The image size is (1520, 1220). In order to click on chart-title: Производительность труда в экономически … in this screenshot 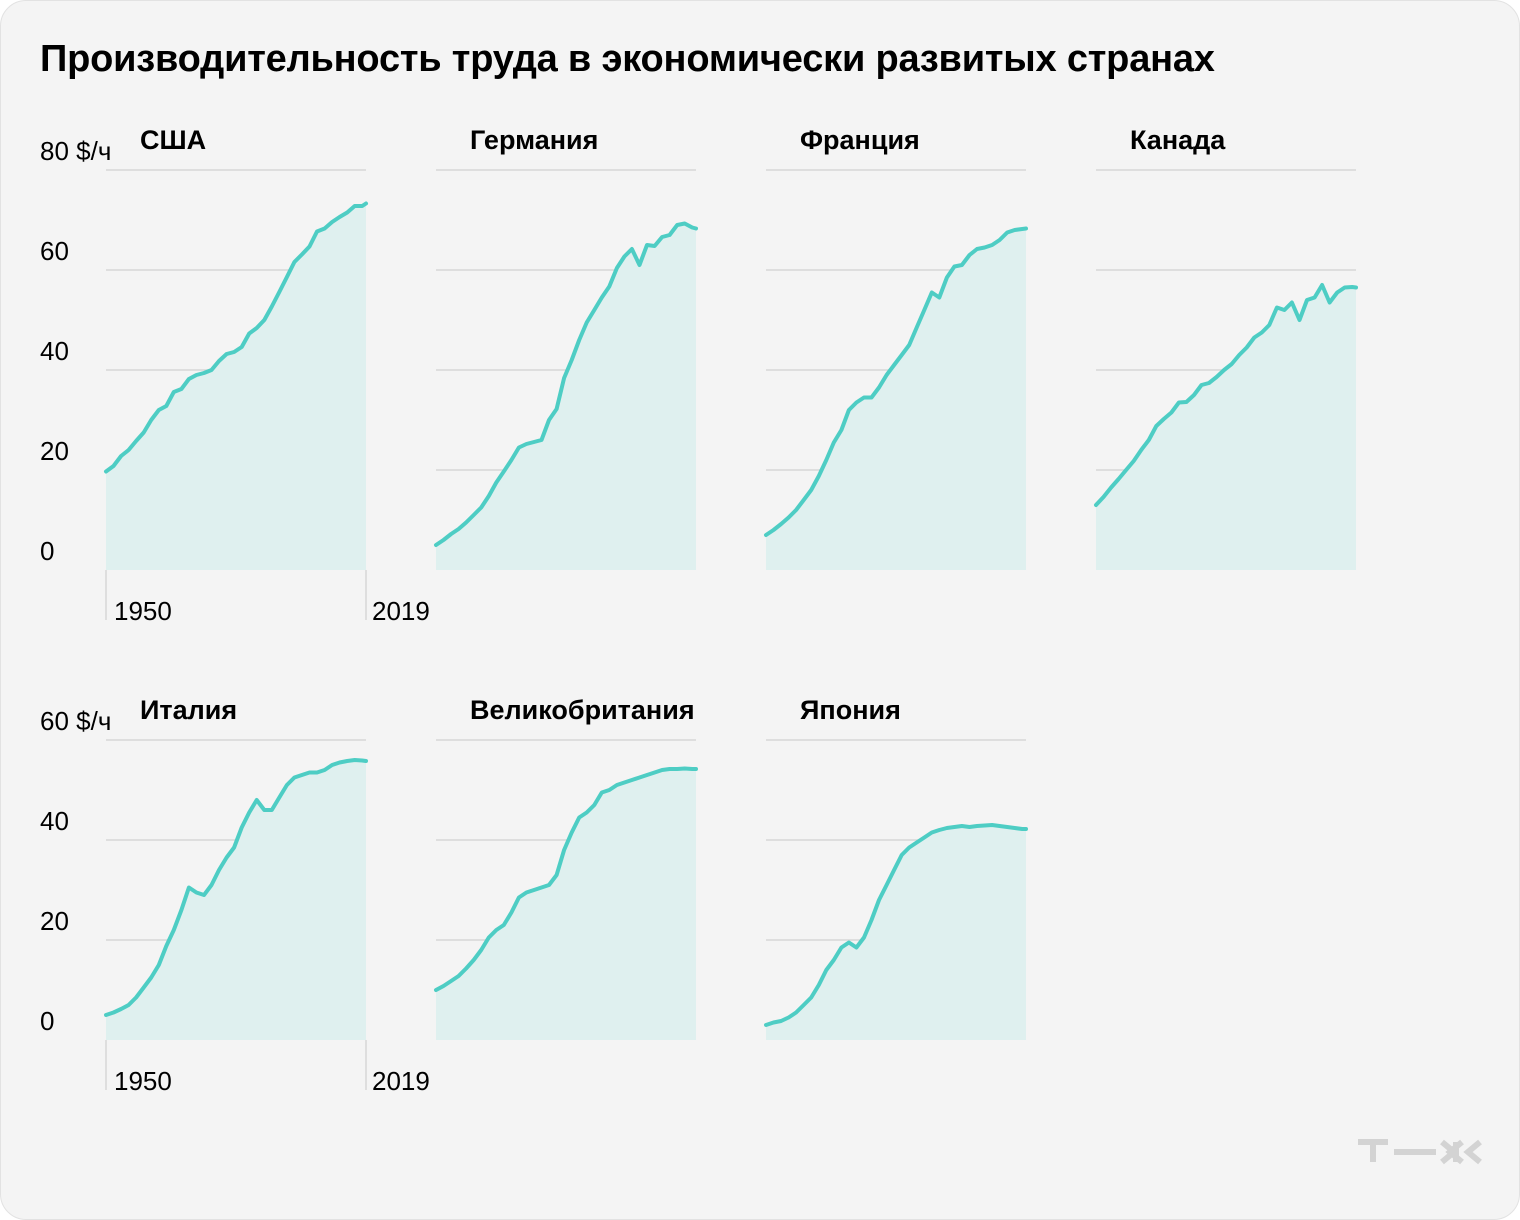, I will do `click(627, 59)`.